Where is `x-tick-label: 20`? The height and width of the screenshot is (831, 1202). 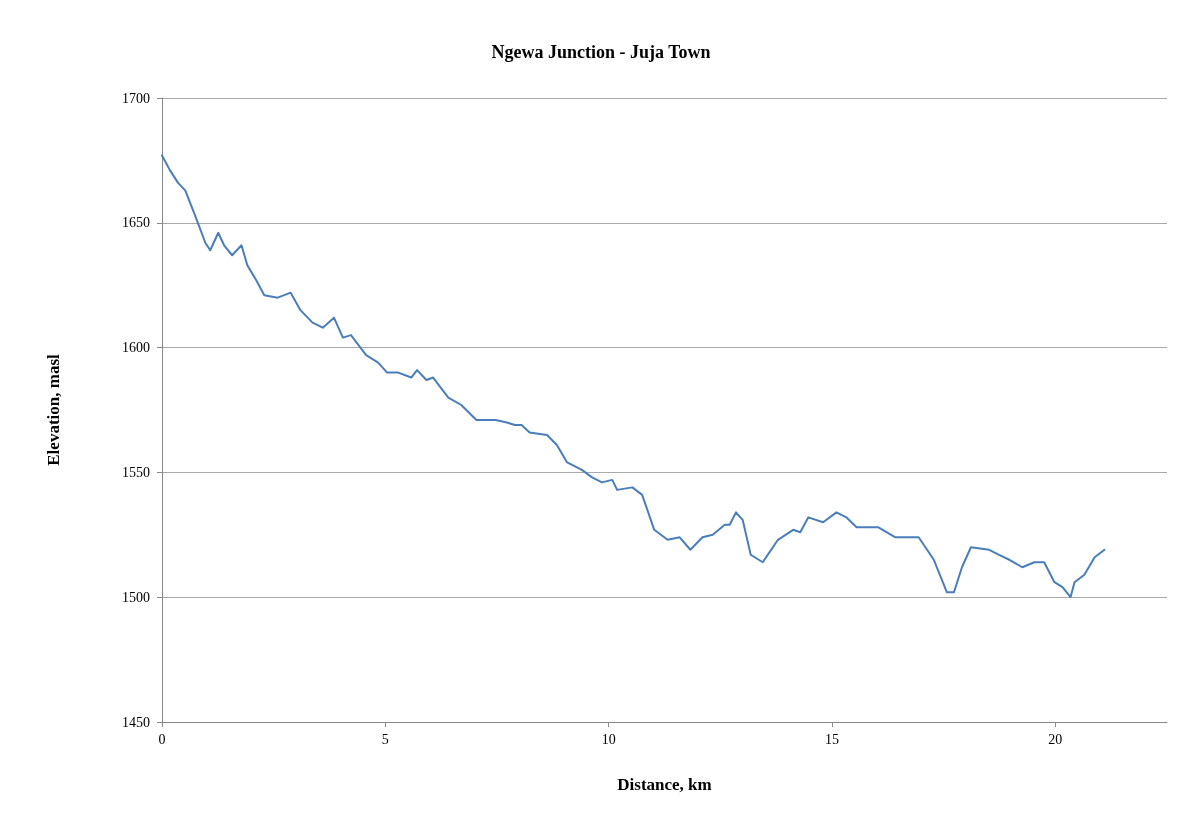 x-tick-label: 20 is located at coordinates (1055, 739).